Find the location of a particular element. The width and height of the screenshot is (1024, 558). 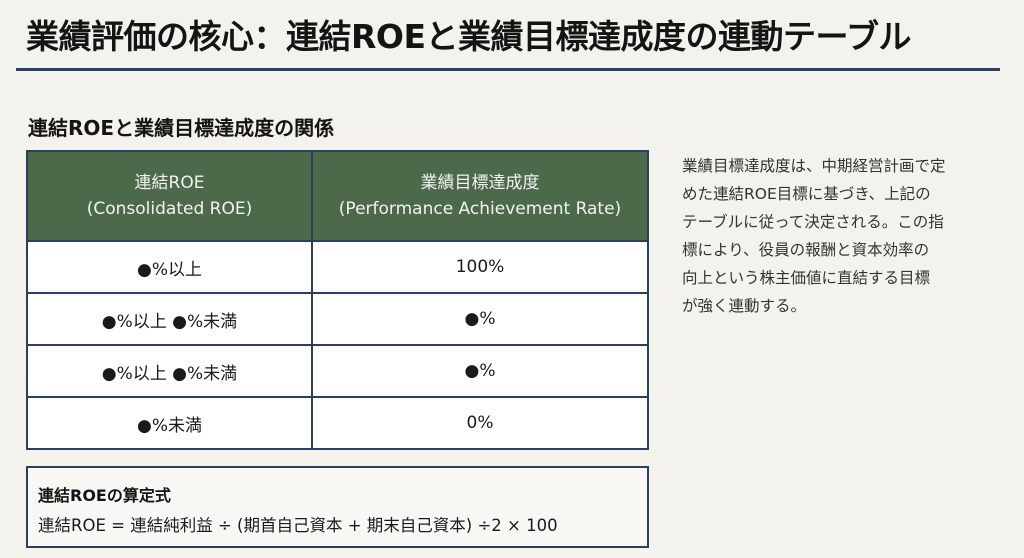

header-rate-label: 業績目標達成度 is located at coordinates (480, 183).